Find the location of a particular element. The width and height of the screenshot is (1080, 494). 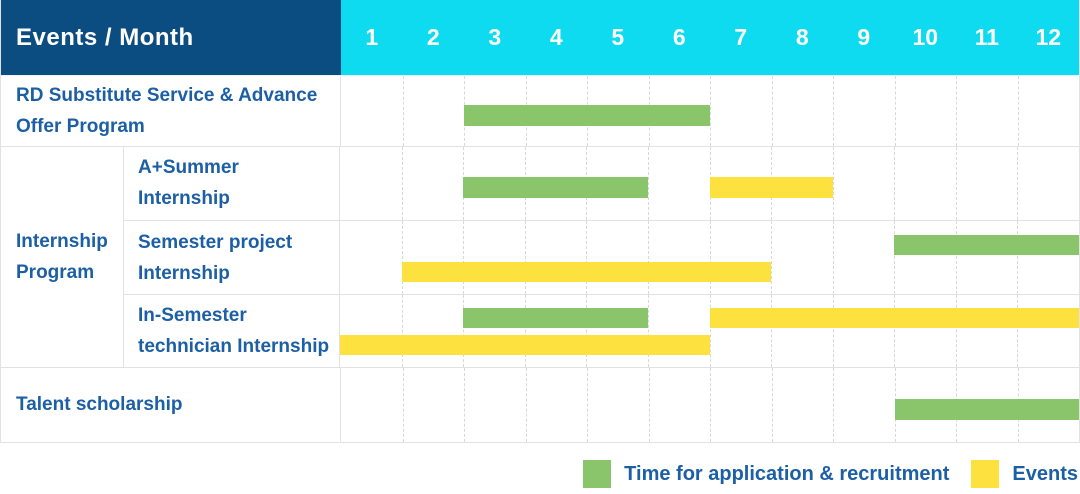

row-semester-project-internship: Semester project Internship is located at coordinates (601, 257).